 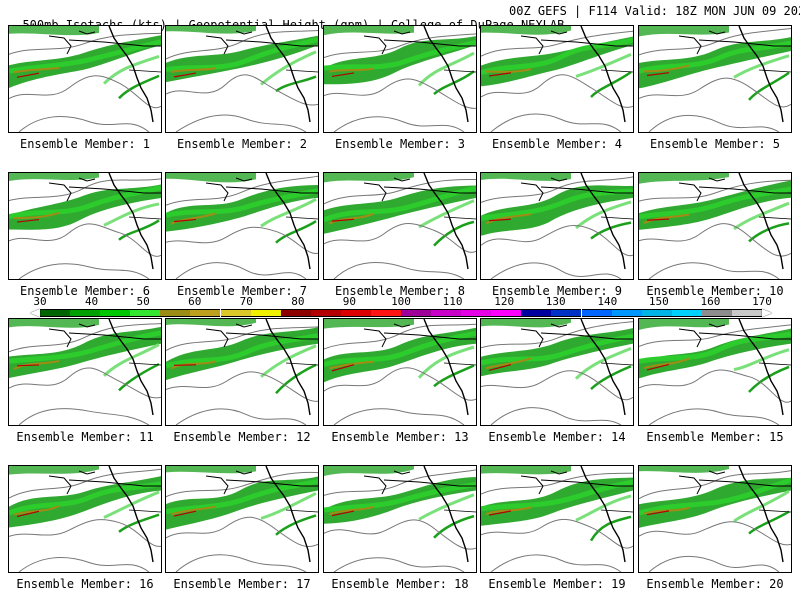 What do you see at coordinates (401, 301) in the screenshot?
I see `colorbar-tick-label: 100` at bounding box center [401, 301].